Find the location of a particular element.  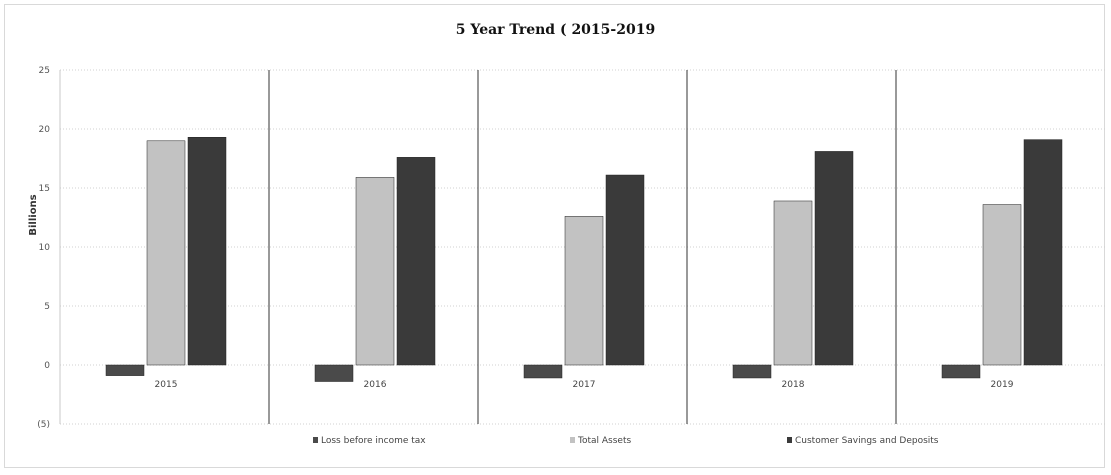

y-axis-label: Billions is located at coordinates (33, 214).